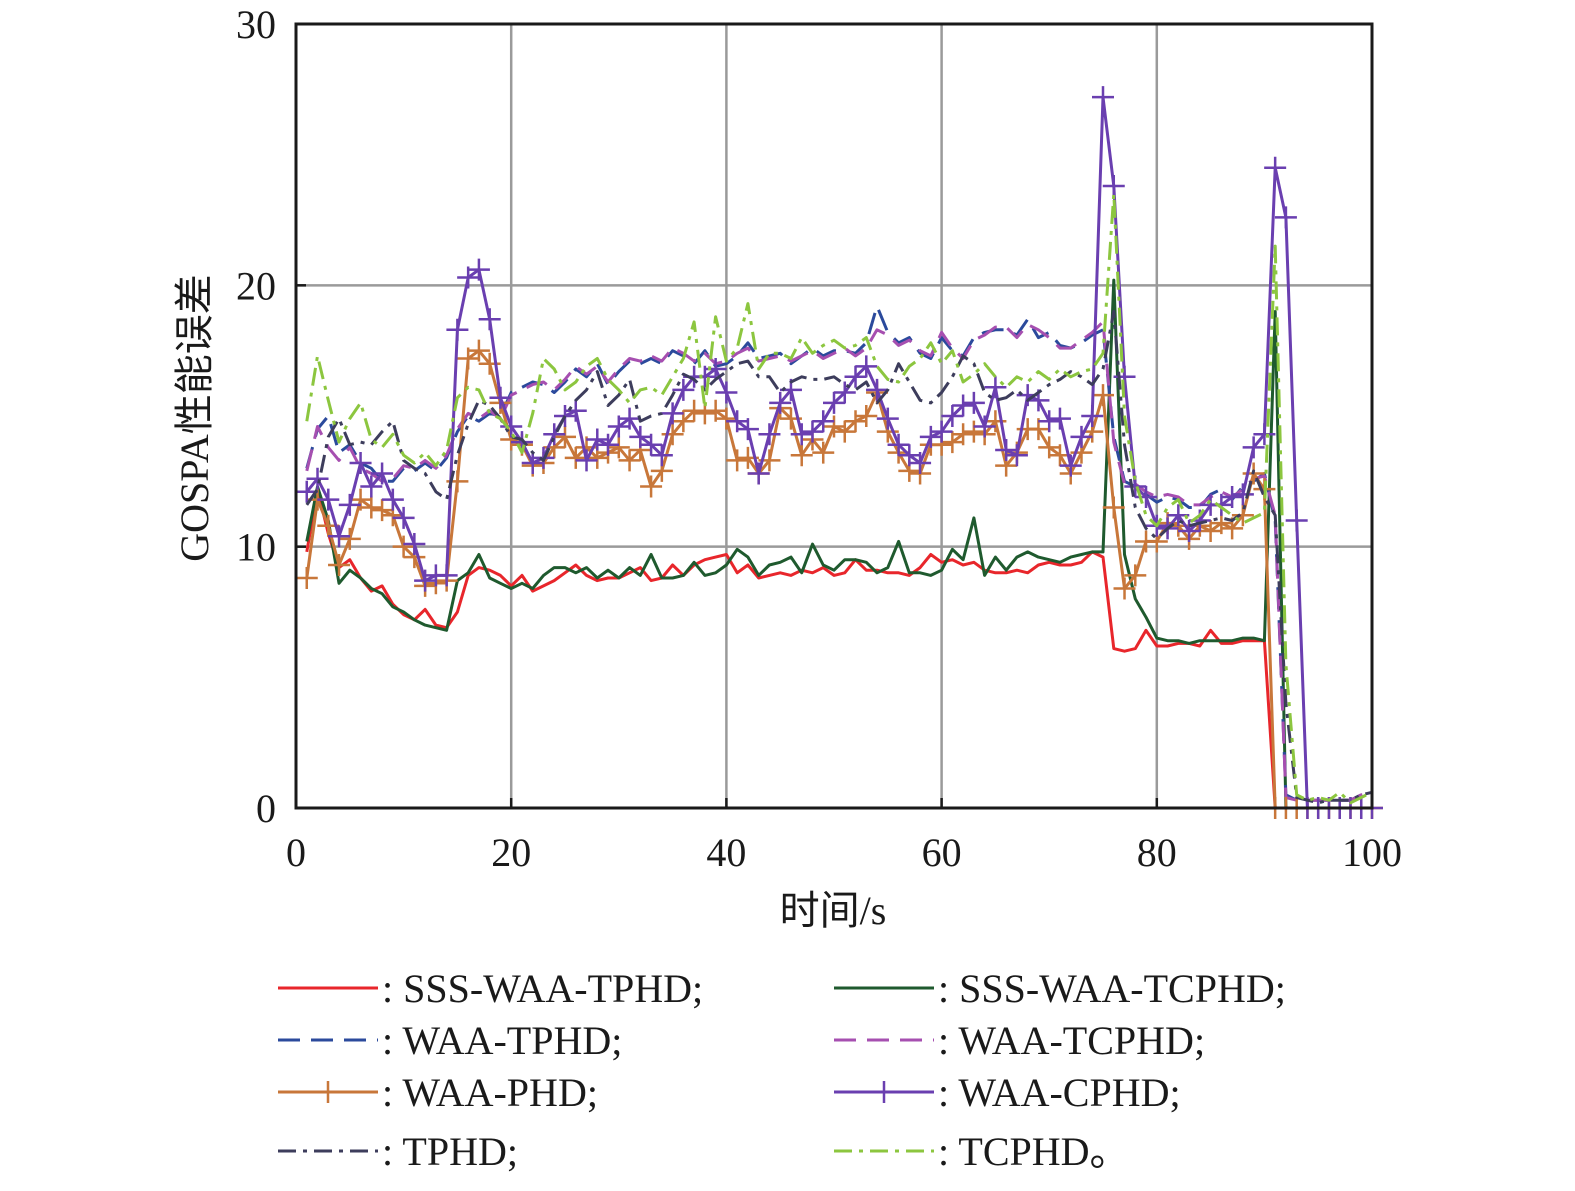  I want to click on y-tick-label: 30, so click(256, 24).